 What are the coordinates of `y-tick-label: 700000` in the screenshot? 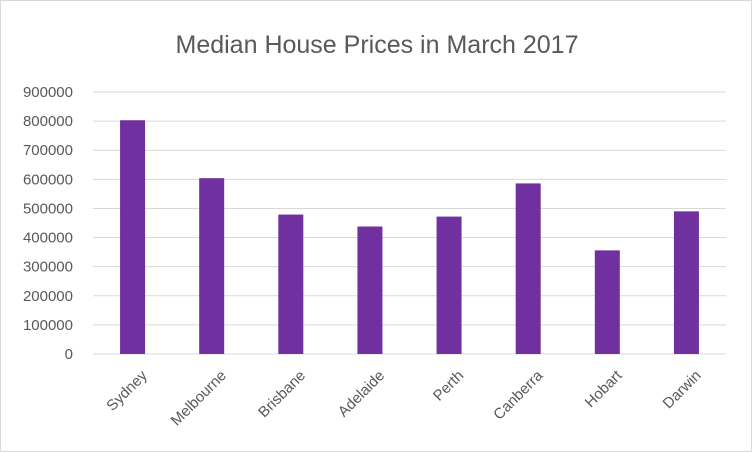 It's located at (48, 150).